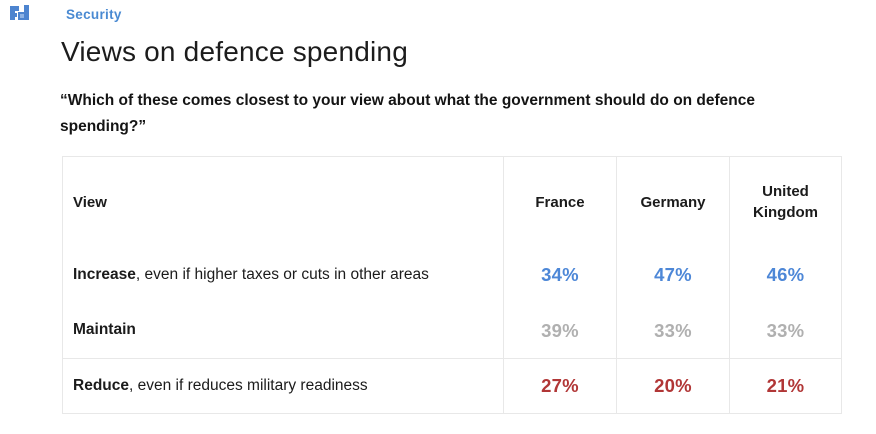 The height and width of the screenshot is (434, 876). What do you see at coordinates (559, 202) in the screenshot?
I see `column-header-france: France` at bounding box center [559, 202].